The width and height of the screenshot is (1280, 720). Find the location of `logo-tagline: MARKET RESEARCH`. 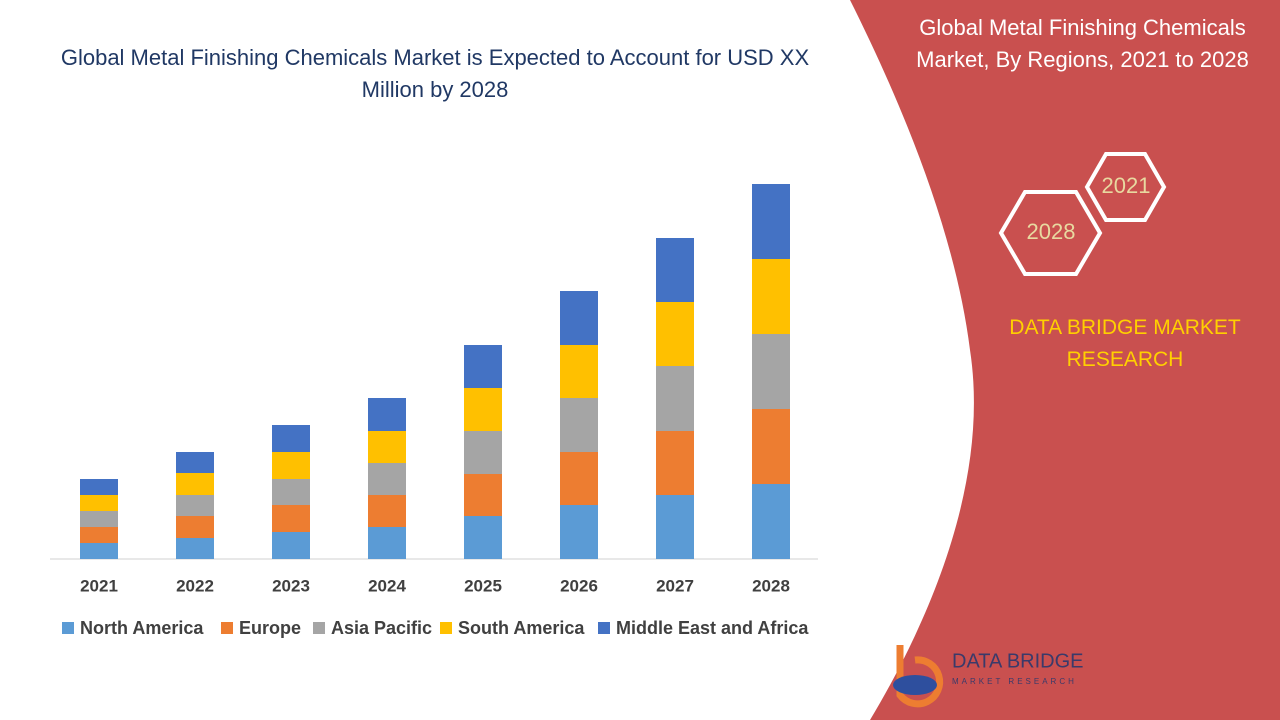

logo-tagline: MARKET RESEARCH is located at coordinates (1014, 681).